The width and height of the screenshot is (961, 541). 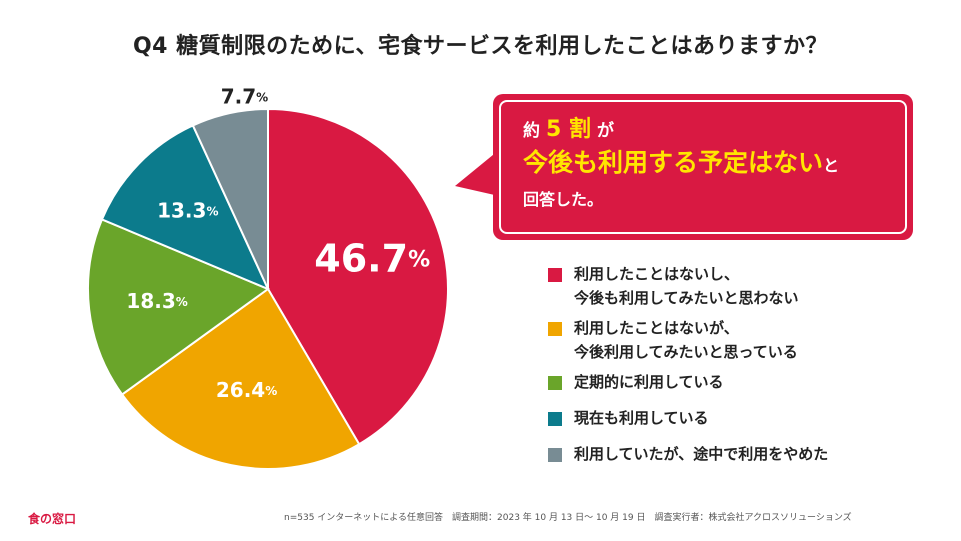 I want to click on callout-inner-frame: 約 5 割が 今後も利用する予定はないと 回答した。, so click(x=703, y=167).